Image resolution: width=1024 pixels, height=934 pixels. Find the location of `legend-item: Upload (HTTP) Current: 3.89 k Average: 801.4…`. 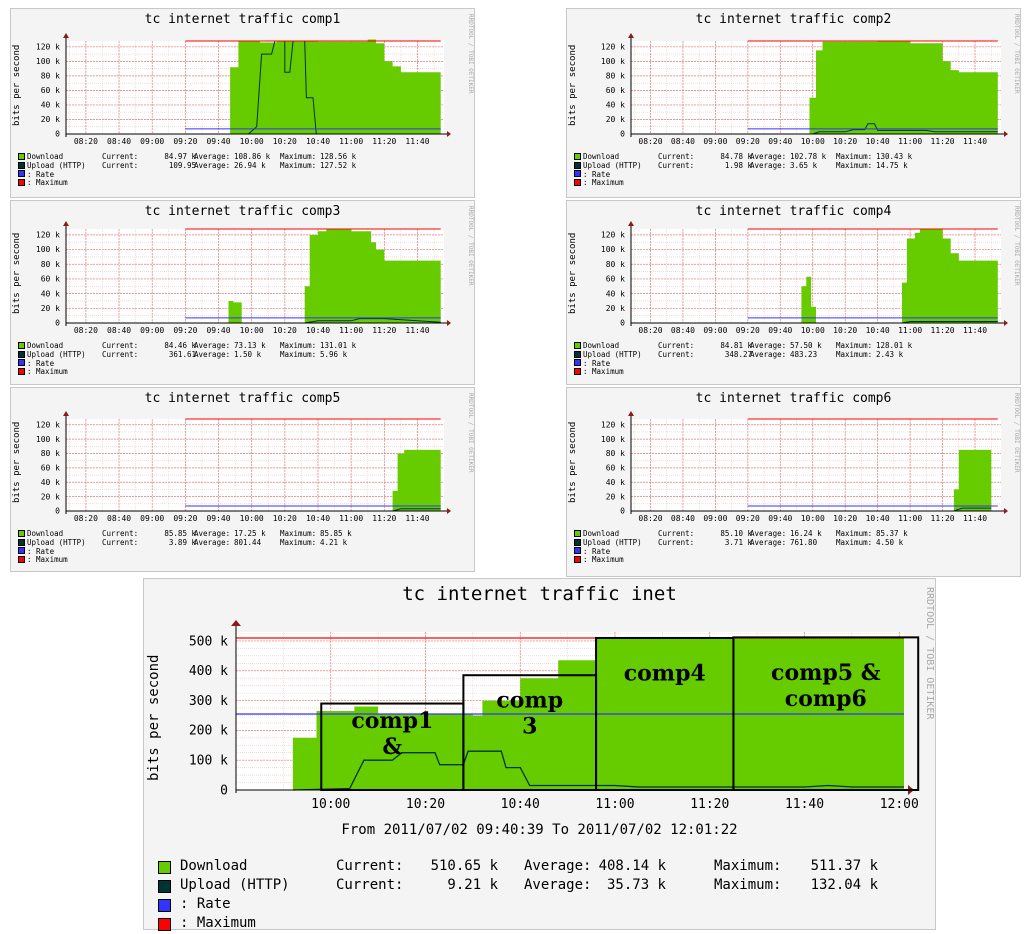

legend-item: Upload (HTTP) Current: 3.89 k Average: 801.4… is located at coordinates (240, 542).